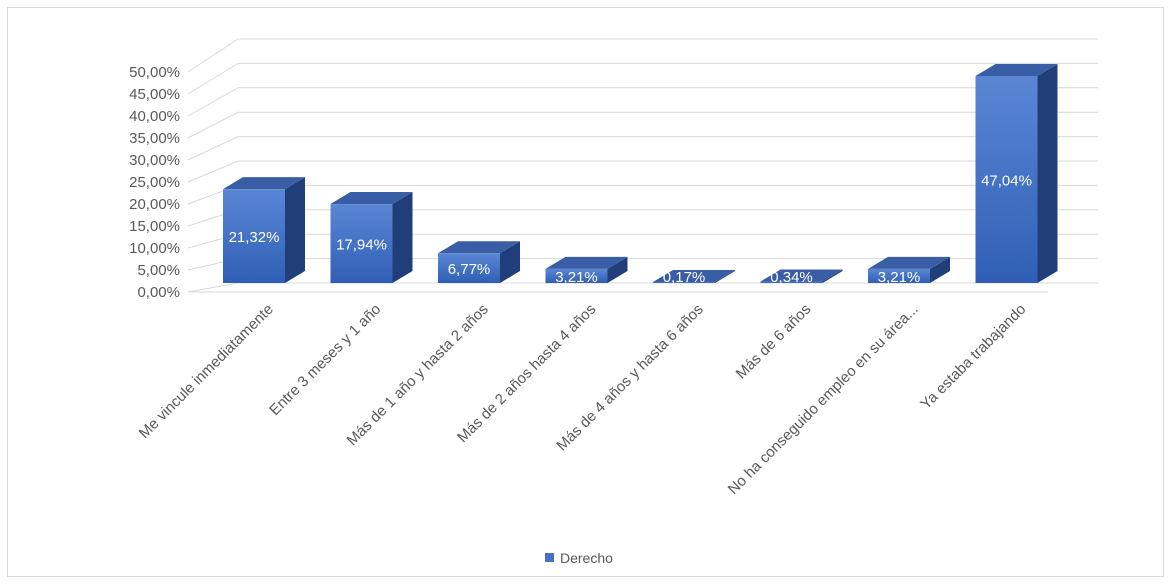  Describe the element at coordinates (154, 72) in the screenshot. I see `y-tick-label: 50,00%` at that location.